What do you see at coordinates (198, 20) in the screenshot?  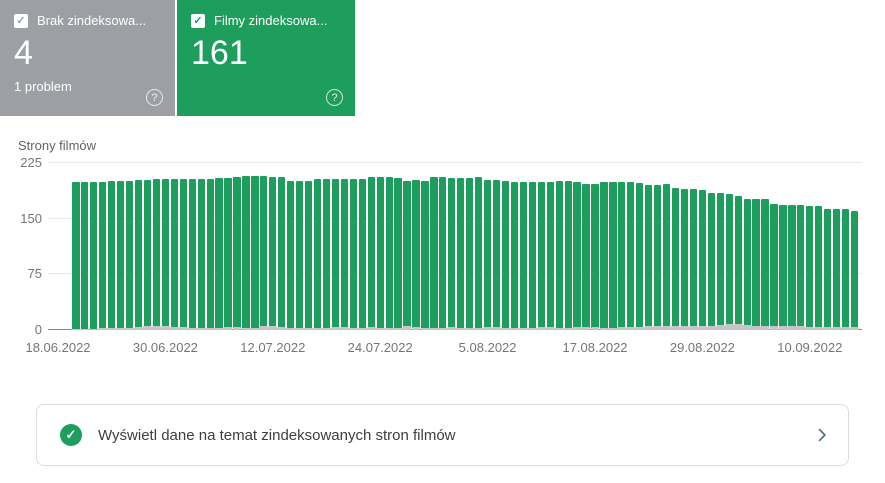 I see `checkbox-indexed-icon: ✓` at bounding box center [198, 20].